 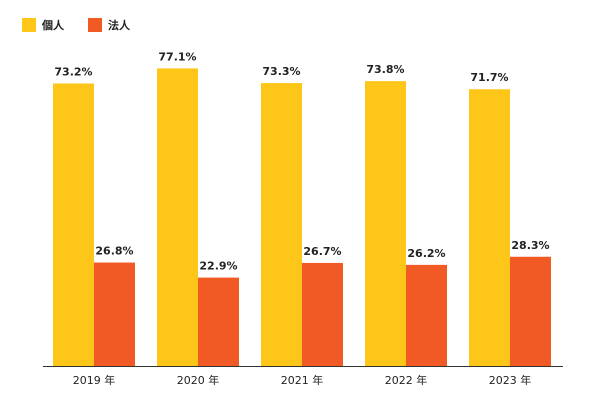 What do you see at coordinates (73, 71) in the screenshot?
I see `data-label-individual-0: 73.2%` at bounding box center [73, 71].